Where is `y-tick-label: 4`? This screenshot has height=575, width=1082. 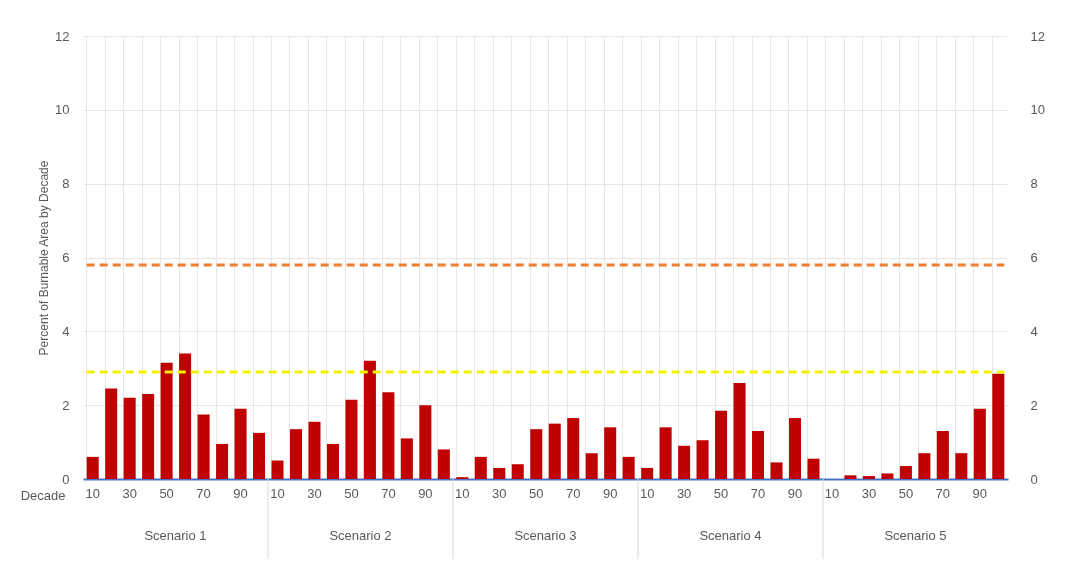 y-tick-label: 4 is located at coordinates (66, 331).